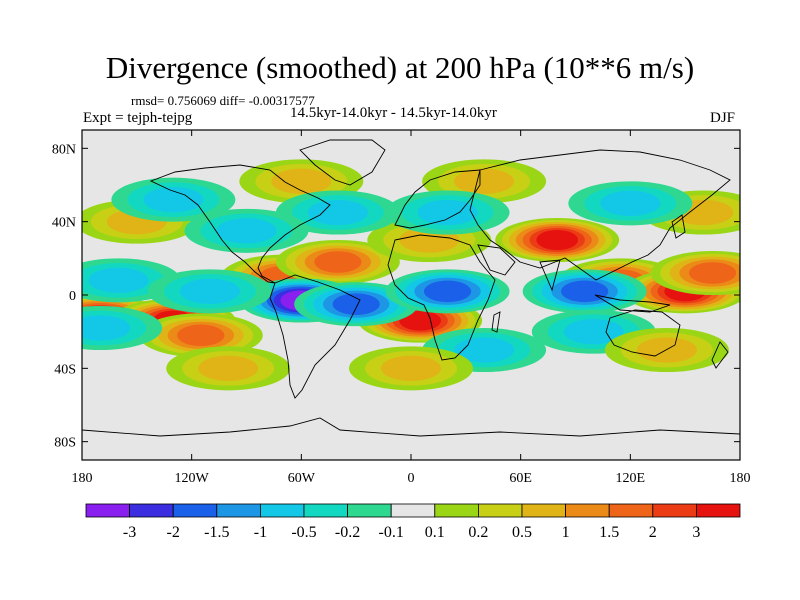 This screenshot has width=800, height=600. Describe the element at coordinates (478, 532) in the screenshot. I see `colorbar-label: 0.2` at that location.